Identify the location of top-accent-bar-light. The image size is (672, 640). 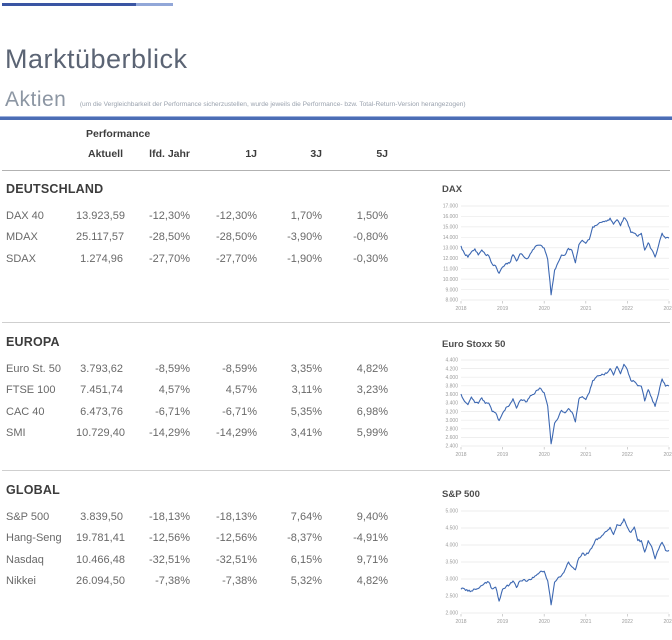
(154, 4).